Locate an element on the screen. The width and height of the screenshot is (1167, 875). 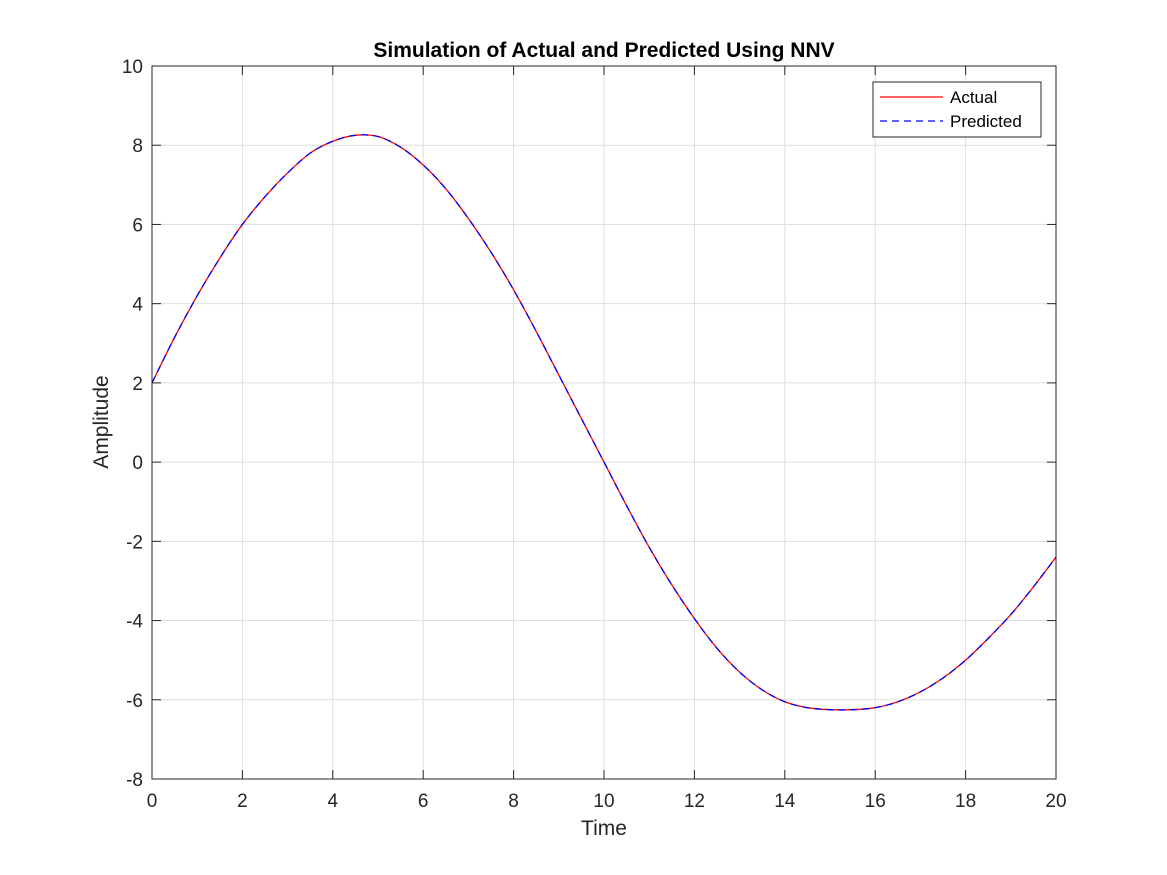
x-tick-label: 0 is located at coordinates (152, 801).